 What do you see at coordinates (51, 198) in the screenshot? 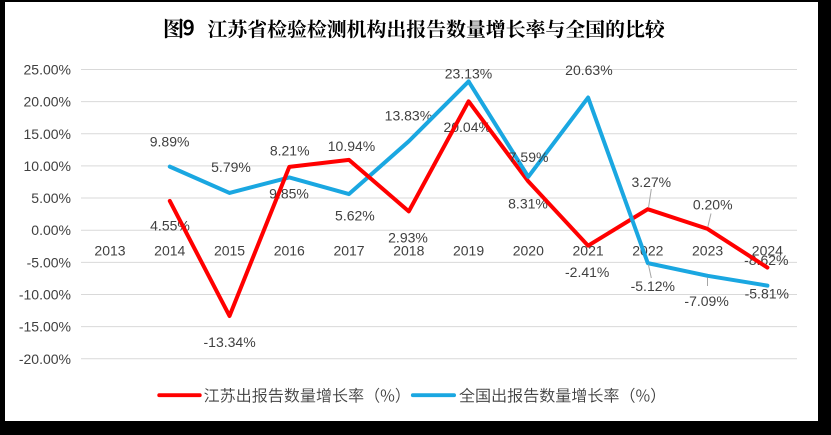
I see `svg-text: 5.00%` at bounding box center [51, 198].